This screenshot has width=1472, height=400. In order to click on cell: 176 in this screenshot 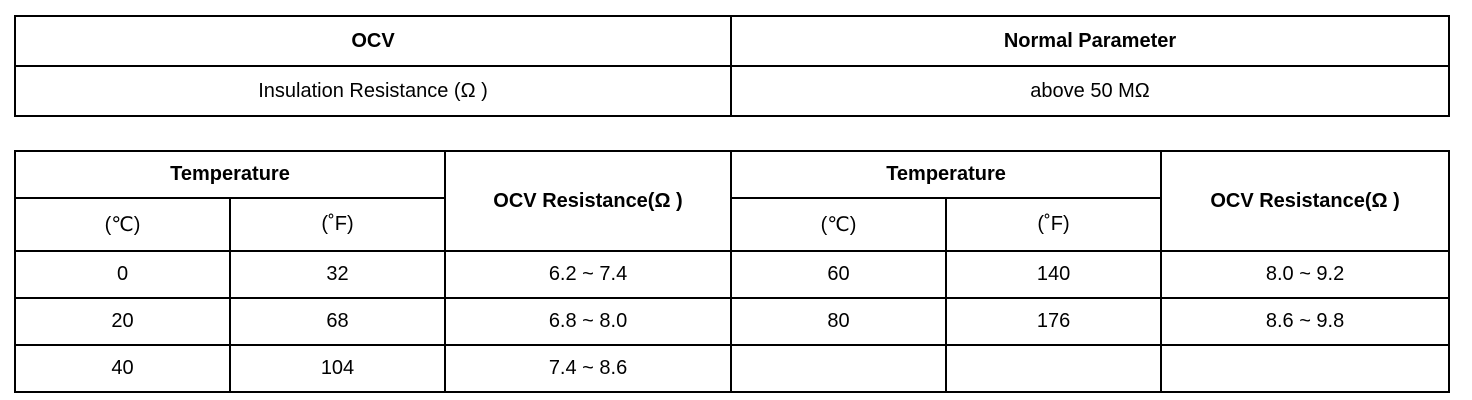, I will do `click(1054, 321)`.